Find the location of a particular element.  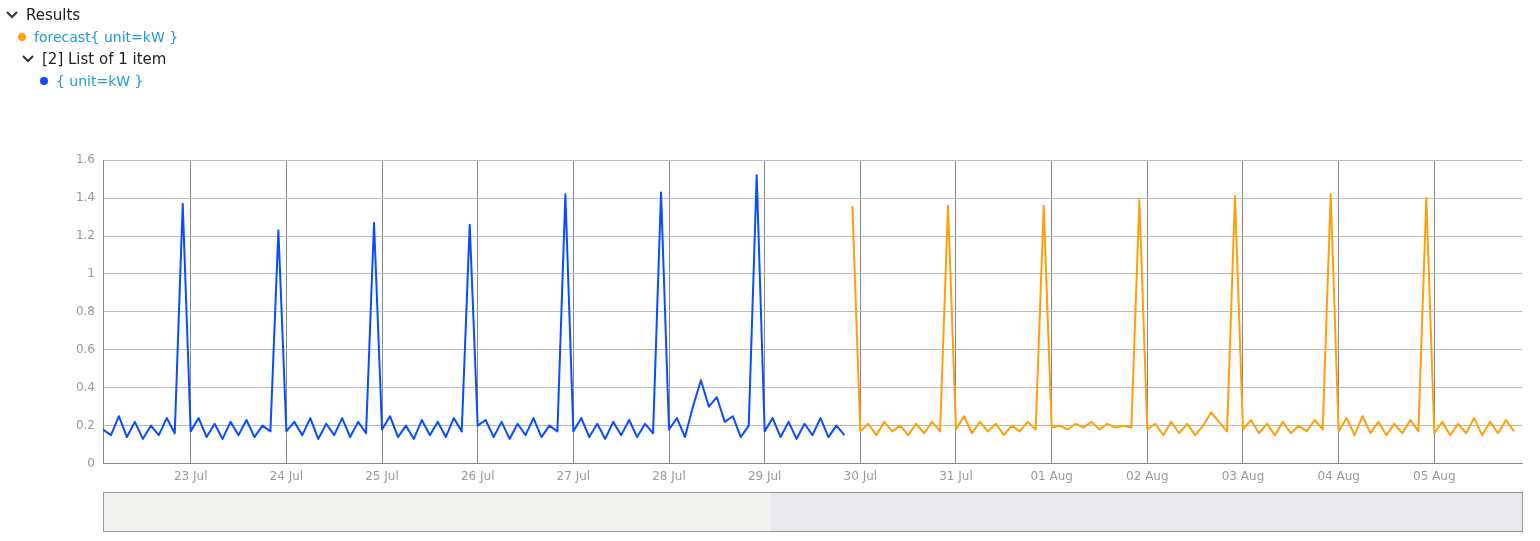

x-tick-label: 05 Aug is located at coordinates (1434, 475).